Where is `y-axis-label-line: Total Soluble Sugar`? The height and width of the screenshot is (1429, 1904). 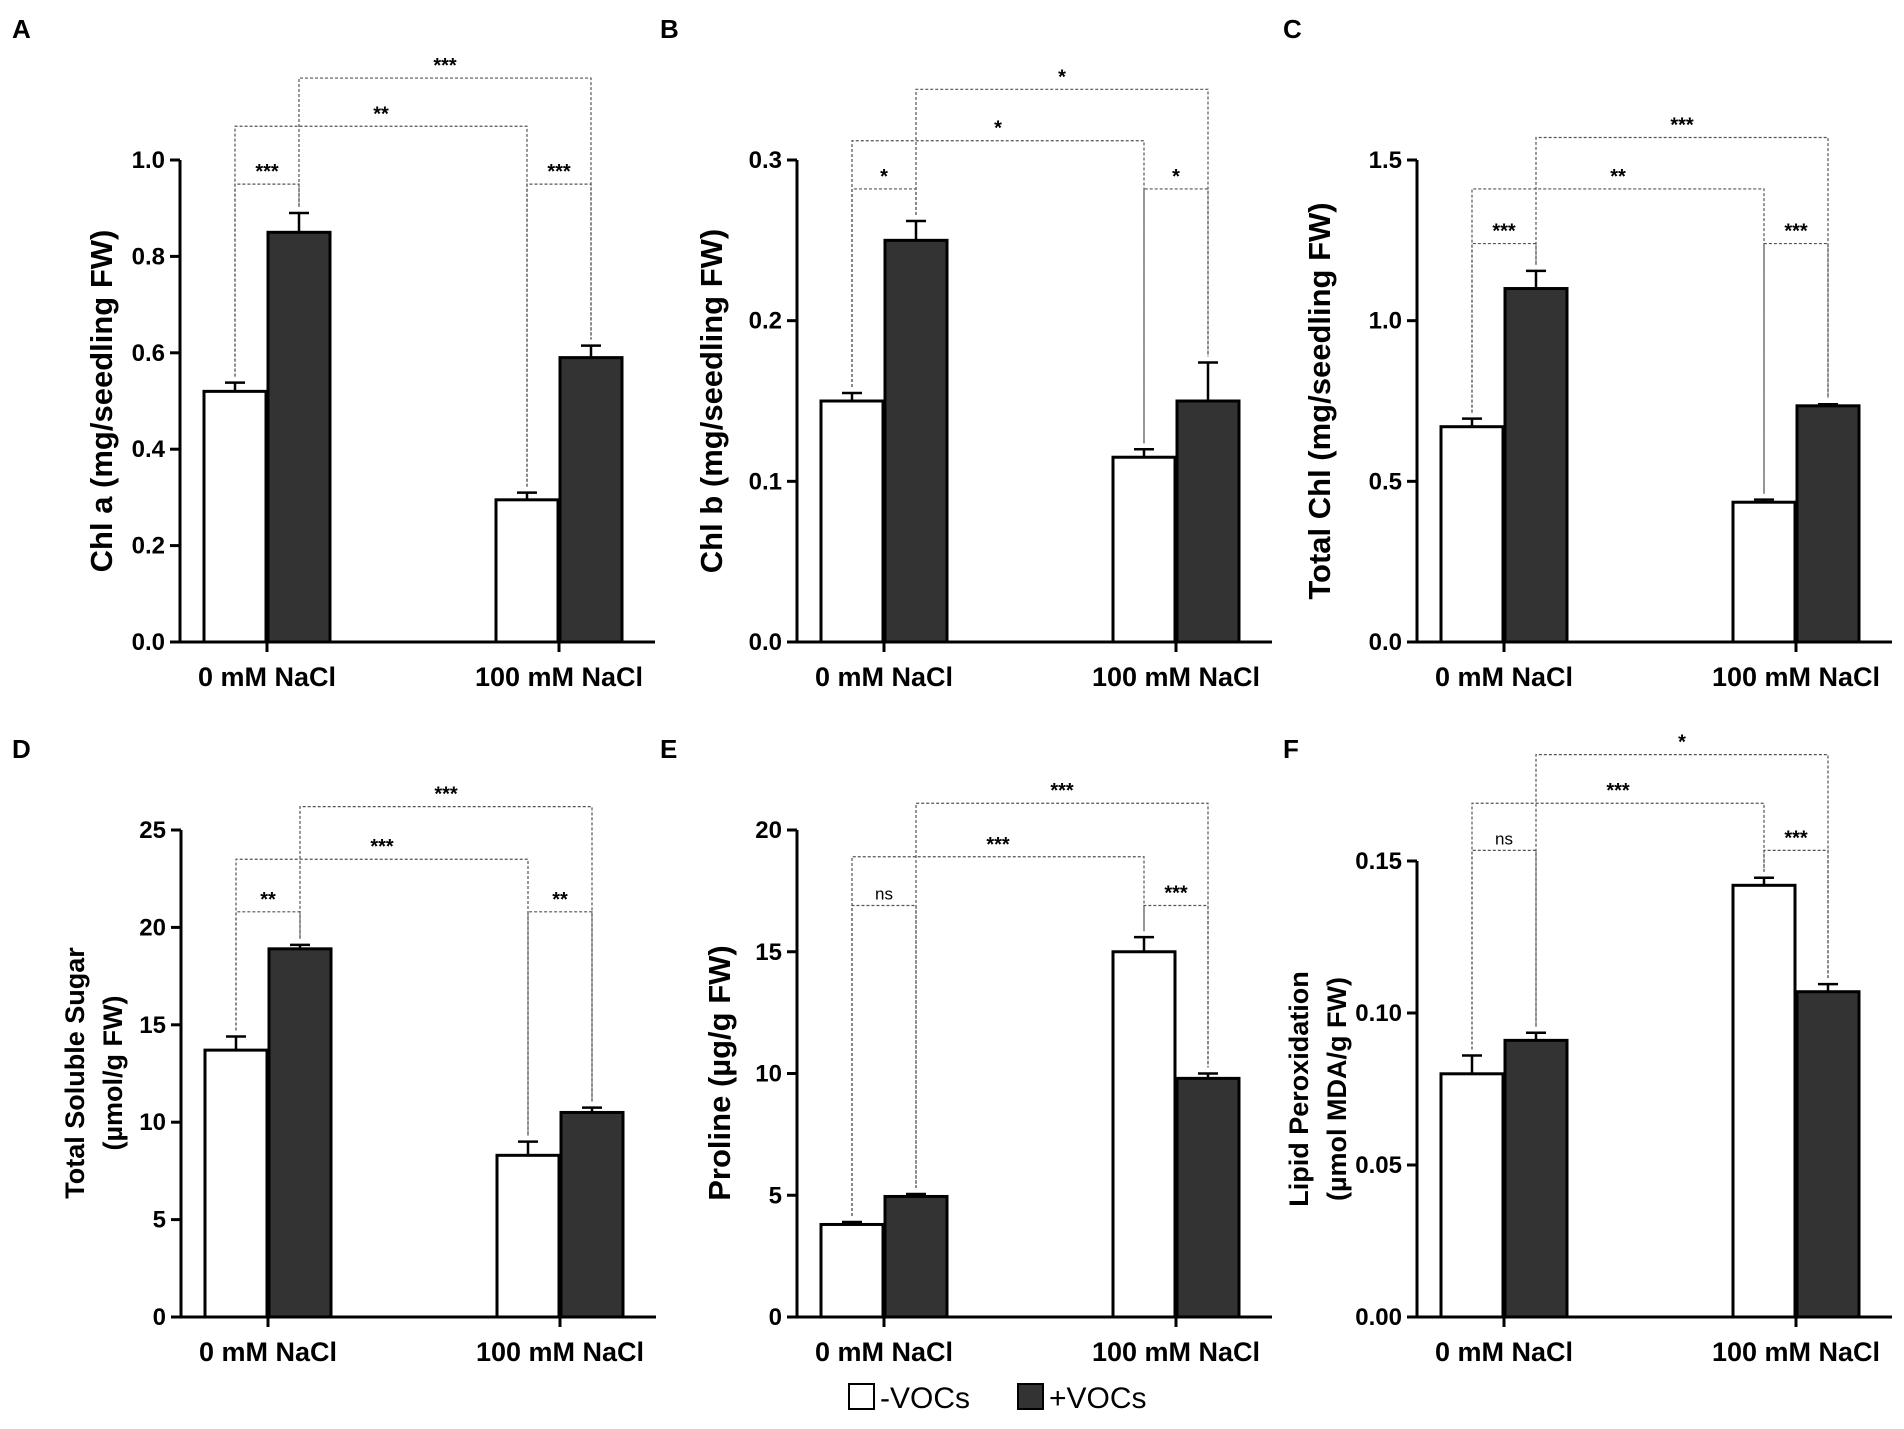
y-axis-label-line: Total Soluble Sugar is located at coordinates (75, 1073).